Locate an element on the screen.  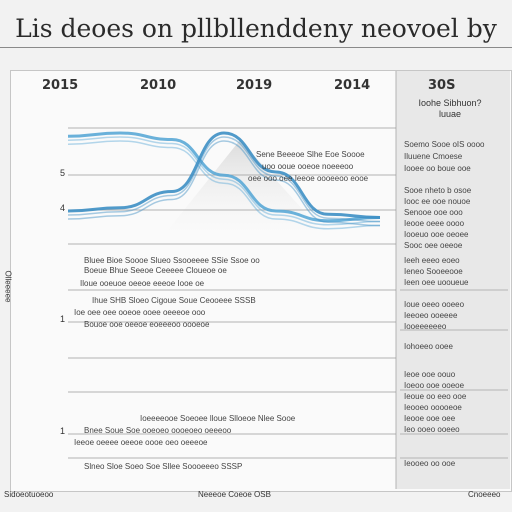
side-note: Sooc oee oeeoe is located at coordinates (433, 245).